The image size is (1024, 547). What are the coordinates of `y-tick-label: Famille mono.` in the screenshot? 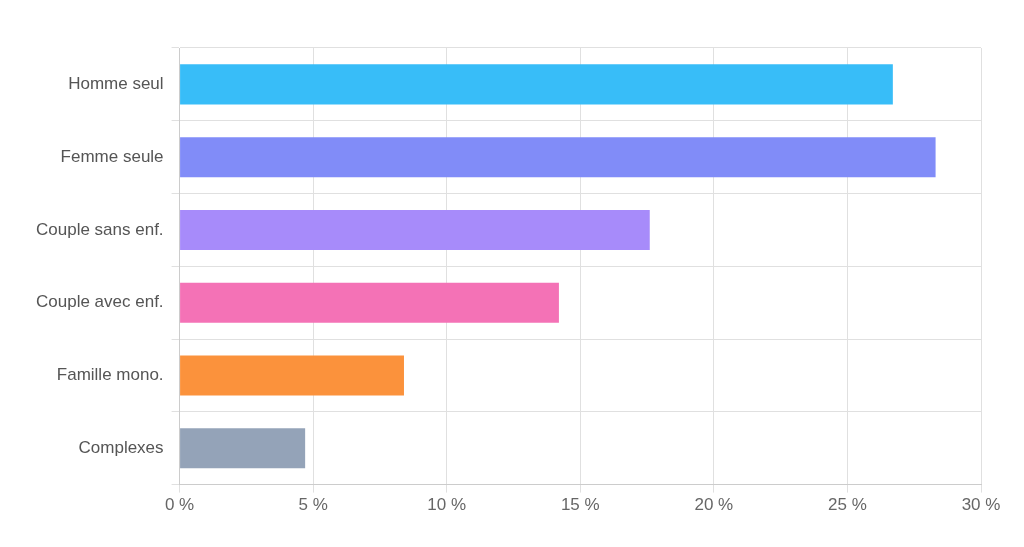 It's located at (110, 375).